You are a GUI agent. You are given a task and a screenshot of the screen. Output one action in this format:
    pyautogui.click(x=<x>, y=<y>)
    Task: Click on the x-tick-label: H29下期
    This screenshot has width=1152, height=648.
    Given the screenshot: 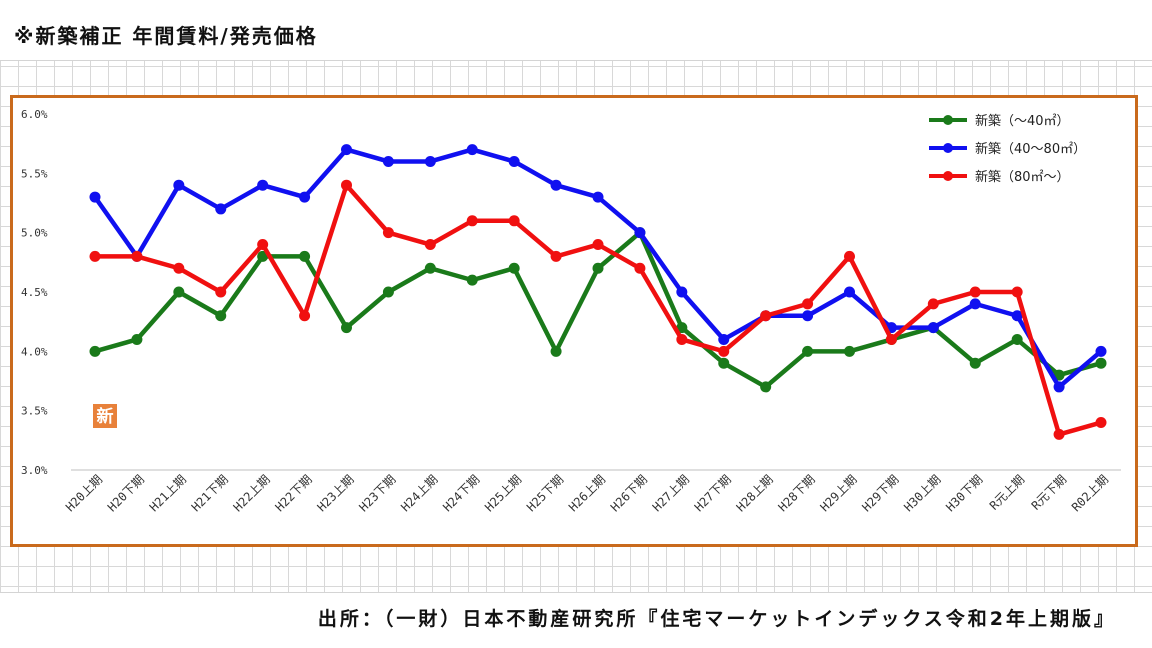 What is the action you would take?
    pyautogui.click(x=880, y=493)
    